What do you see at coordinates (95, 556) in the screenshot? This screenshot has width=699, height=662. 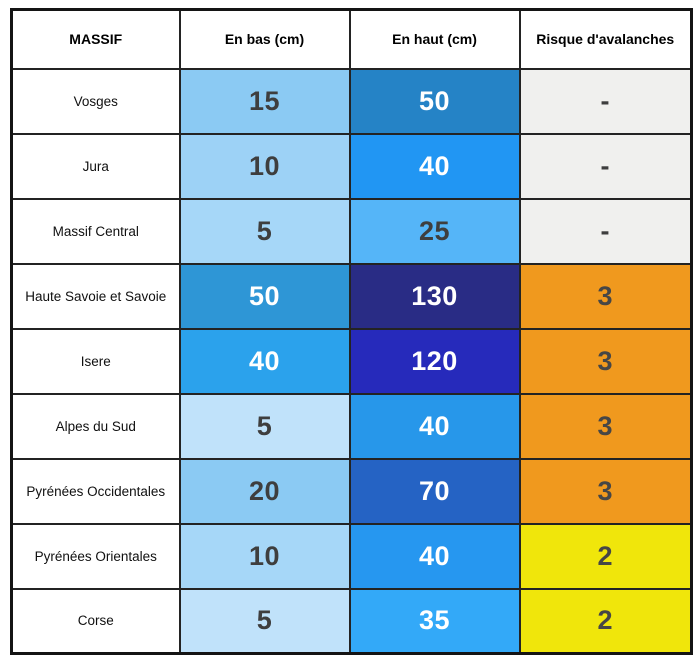 I see `massif-cell: Pyrénées Orientales` at bounding box center [95, 556].